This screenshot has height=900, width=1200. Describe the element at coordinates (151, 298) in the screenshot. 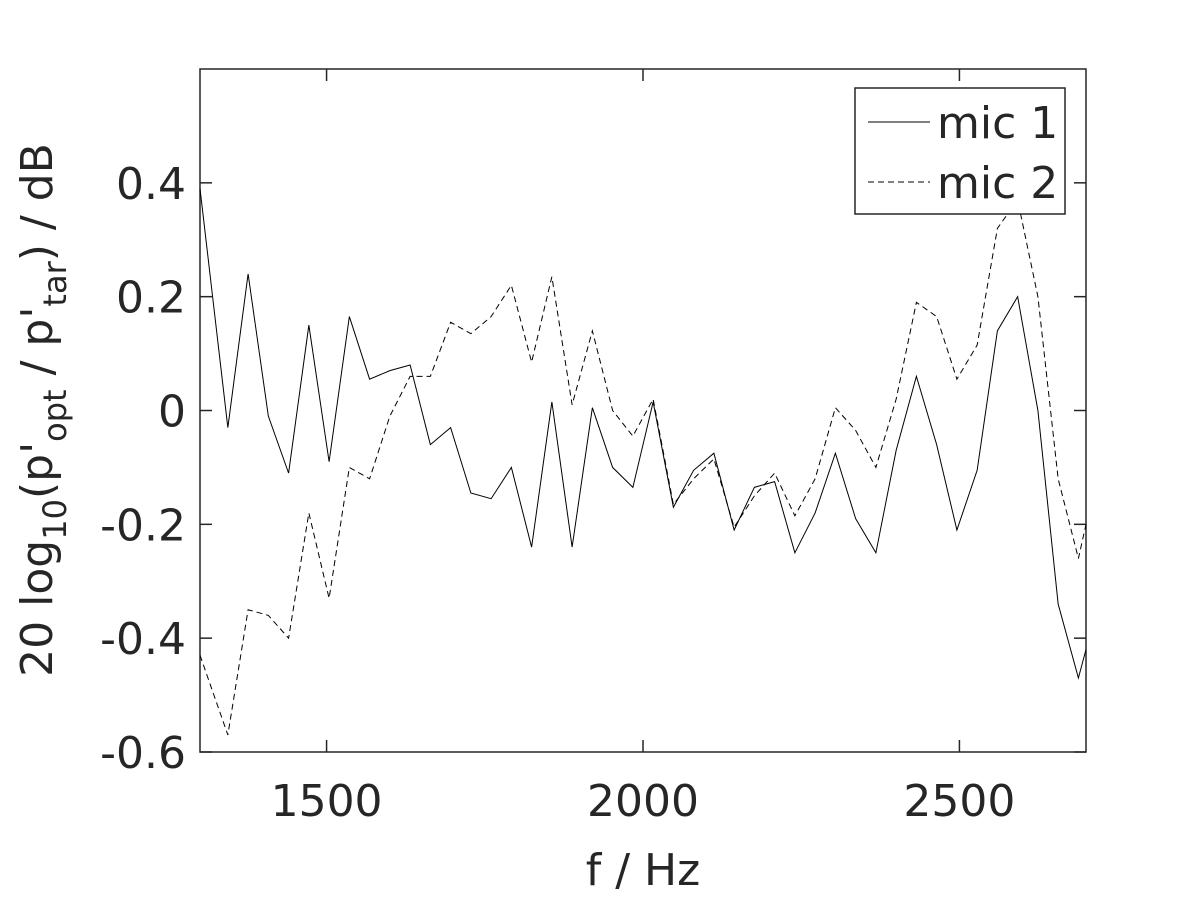

I see `y-tick-label: 0.2` at that location.